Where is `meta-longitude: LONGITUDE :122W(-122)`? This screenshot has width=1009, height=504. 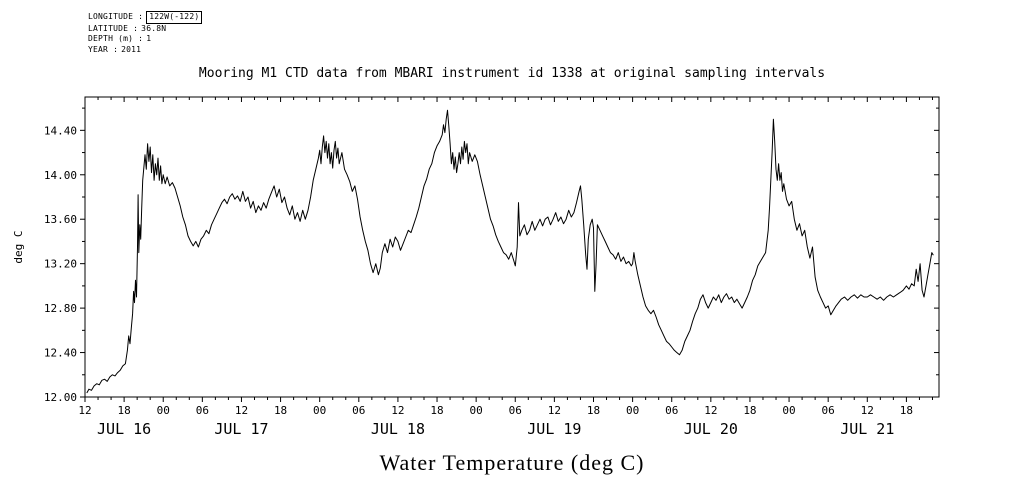 meta-longitude: LONGITUDE :122W(-122) is located at coordinates (145, 17).